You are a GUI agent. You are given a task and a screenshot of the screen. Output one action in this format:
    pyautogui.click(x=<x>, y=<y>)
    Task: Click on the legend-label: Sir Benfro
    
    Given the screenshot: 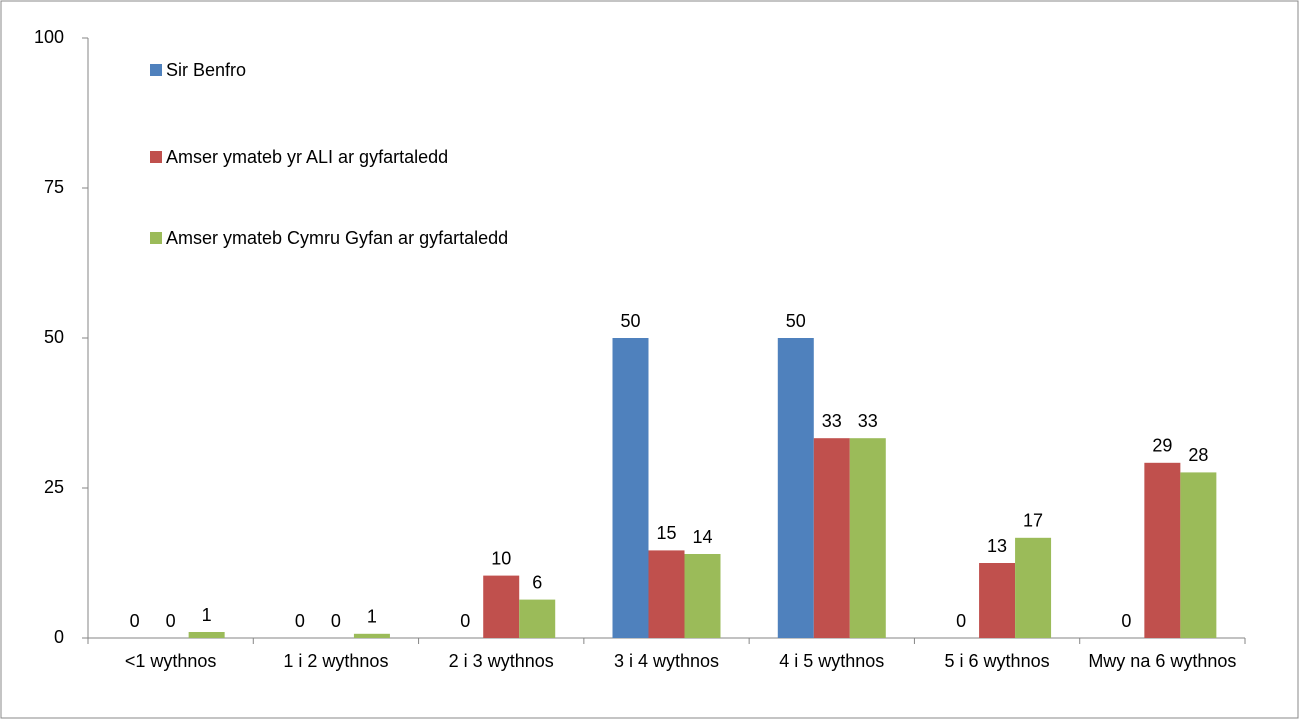 What is the action you would take?
    pyautogui.click(x=206, y=70)
    